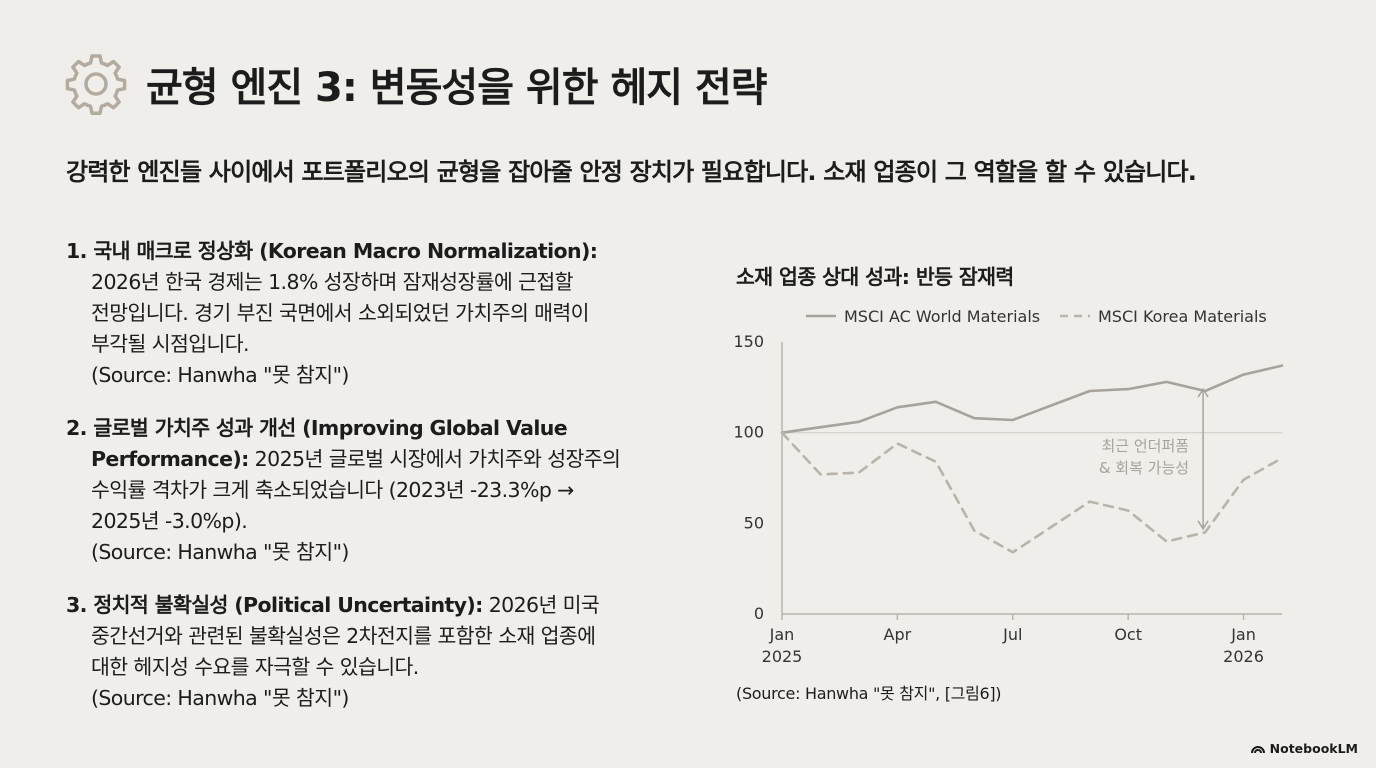 Image resolution: width=1376 pixels, height=768 pixels. I want to click on legend-label: MSCI Korea Materials, so click(1182, 316).